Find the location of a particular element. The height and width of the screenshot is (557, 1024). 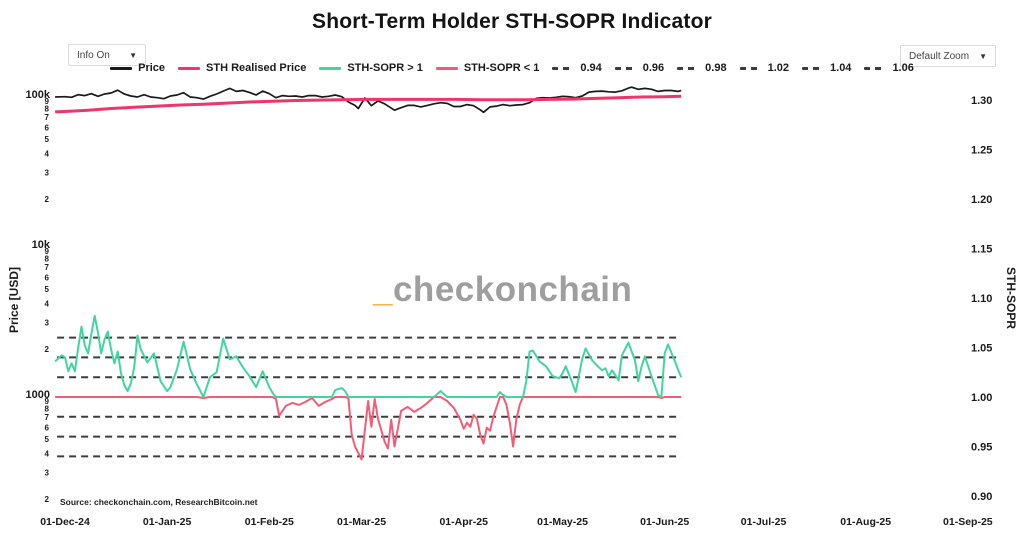

y-left-minor-tick-90000: 9 is located at coordinates (47, 101).